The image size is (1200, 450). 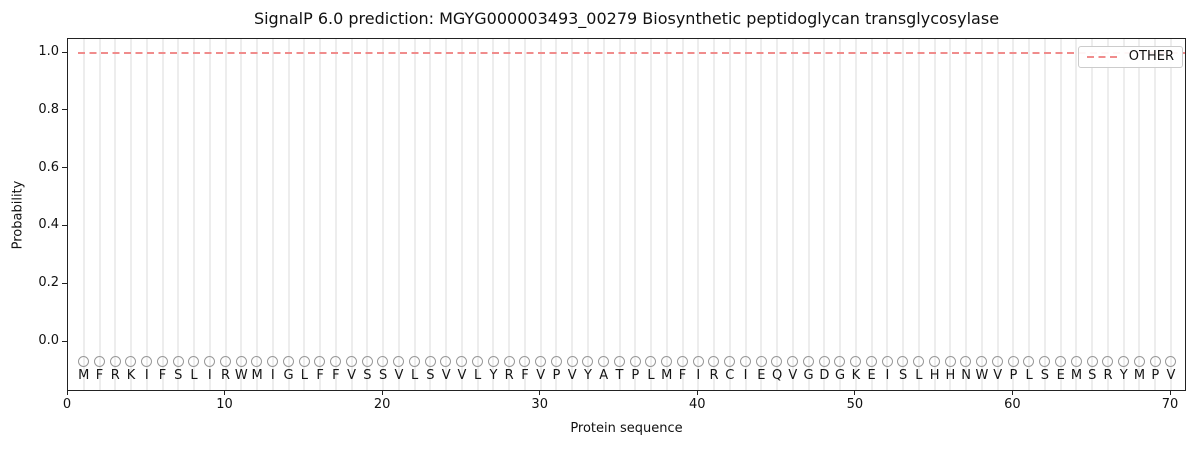 I want to click on legend-dashed-line-icon, so click(x=1103, y=57).